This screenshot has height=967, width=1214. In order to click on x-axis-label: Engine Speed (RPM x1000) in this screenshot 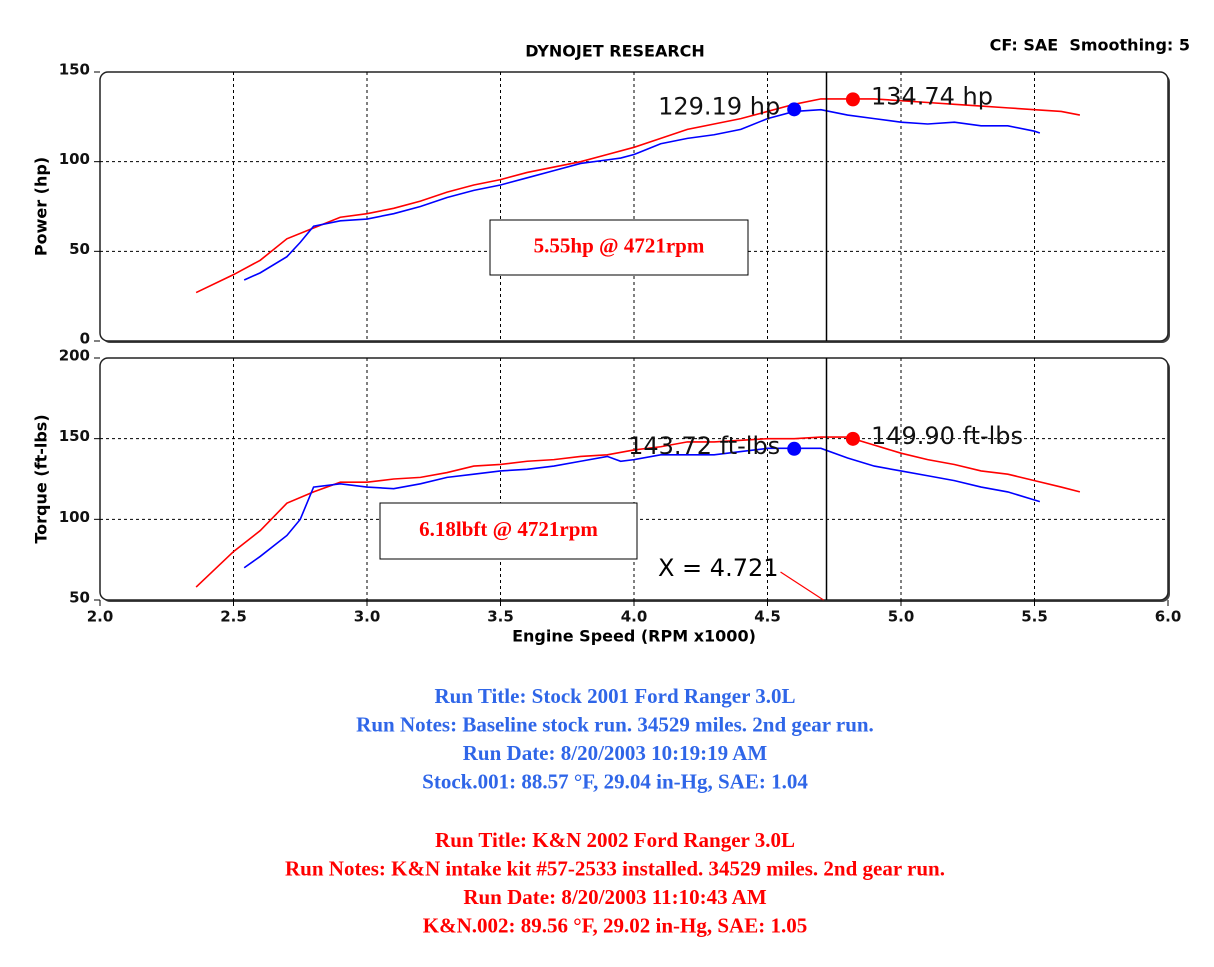, I will do `click(634, 636)`.